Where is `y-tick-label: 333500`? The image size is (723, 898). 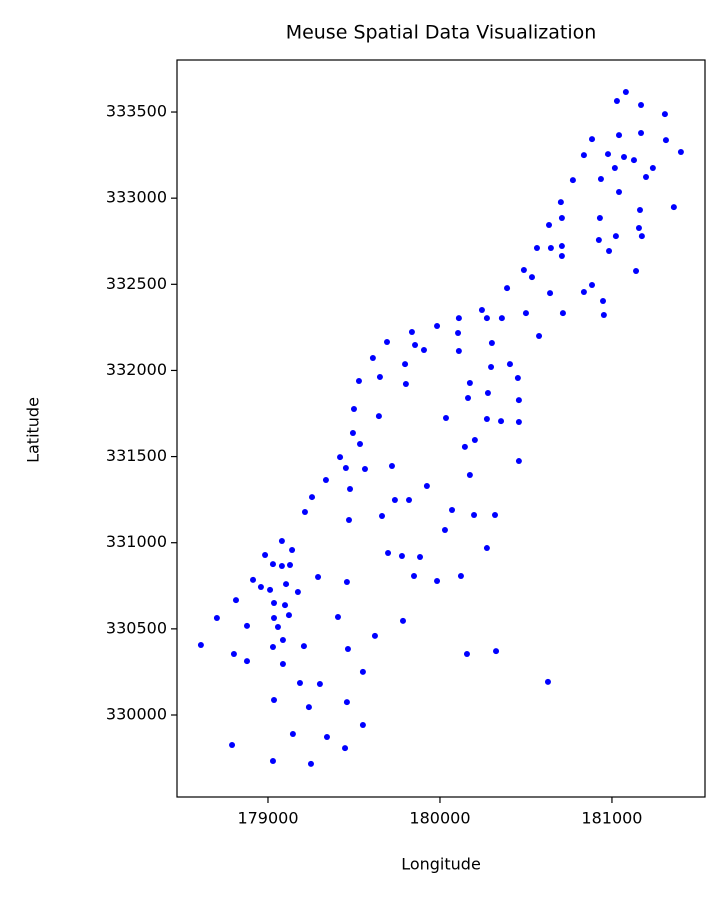 y-tick-label: 333500 is located at coordinates (136, 111).